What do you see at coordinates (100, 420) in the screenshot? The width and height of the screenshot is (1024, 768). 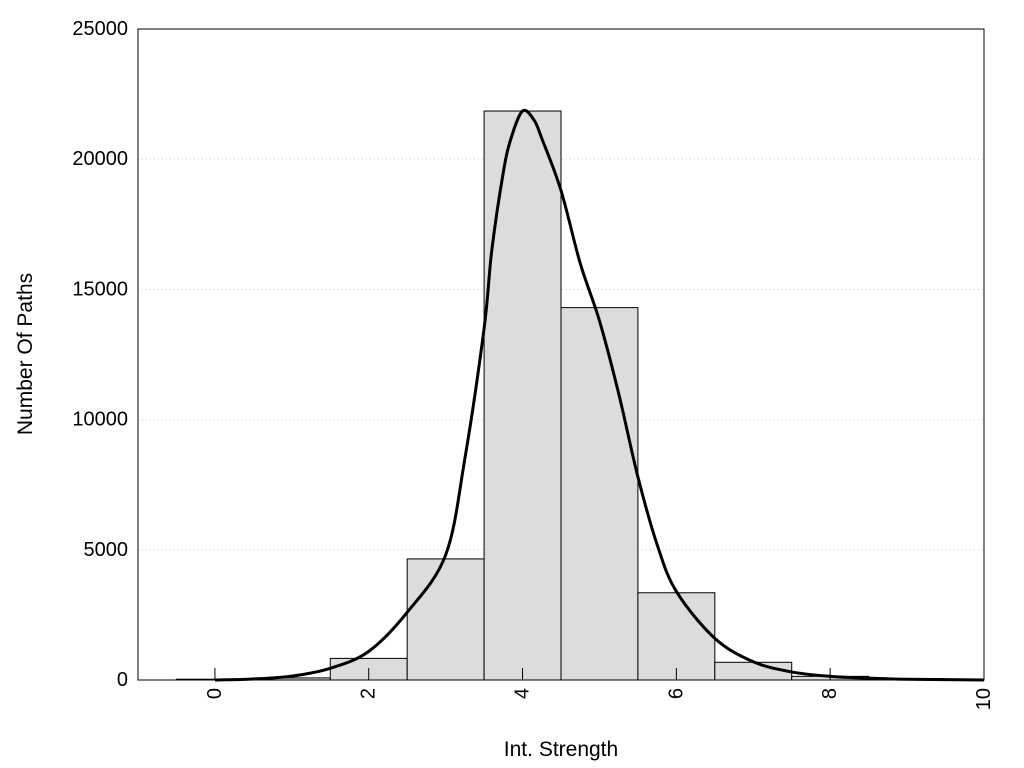 I see `y-tick-label: 10000` at bounding box center [100, 420].